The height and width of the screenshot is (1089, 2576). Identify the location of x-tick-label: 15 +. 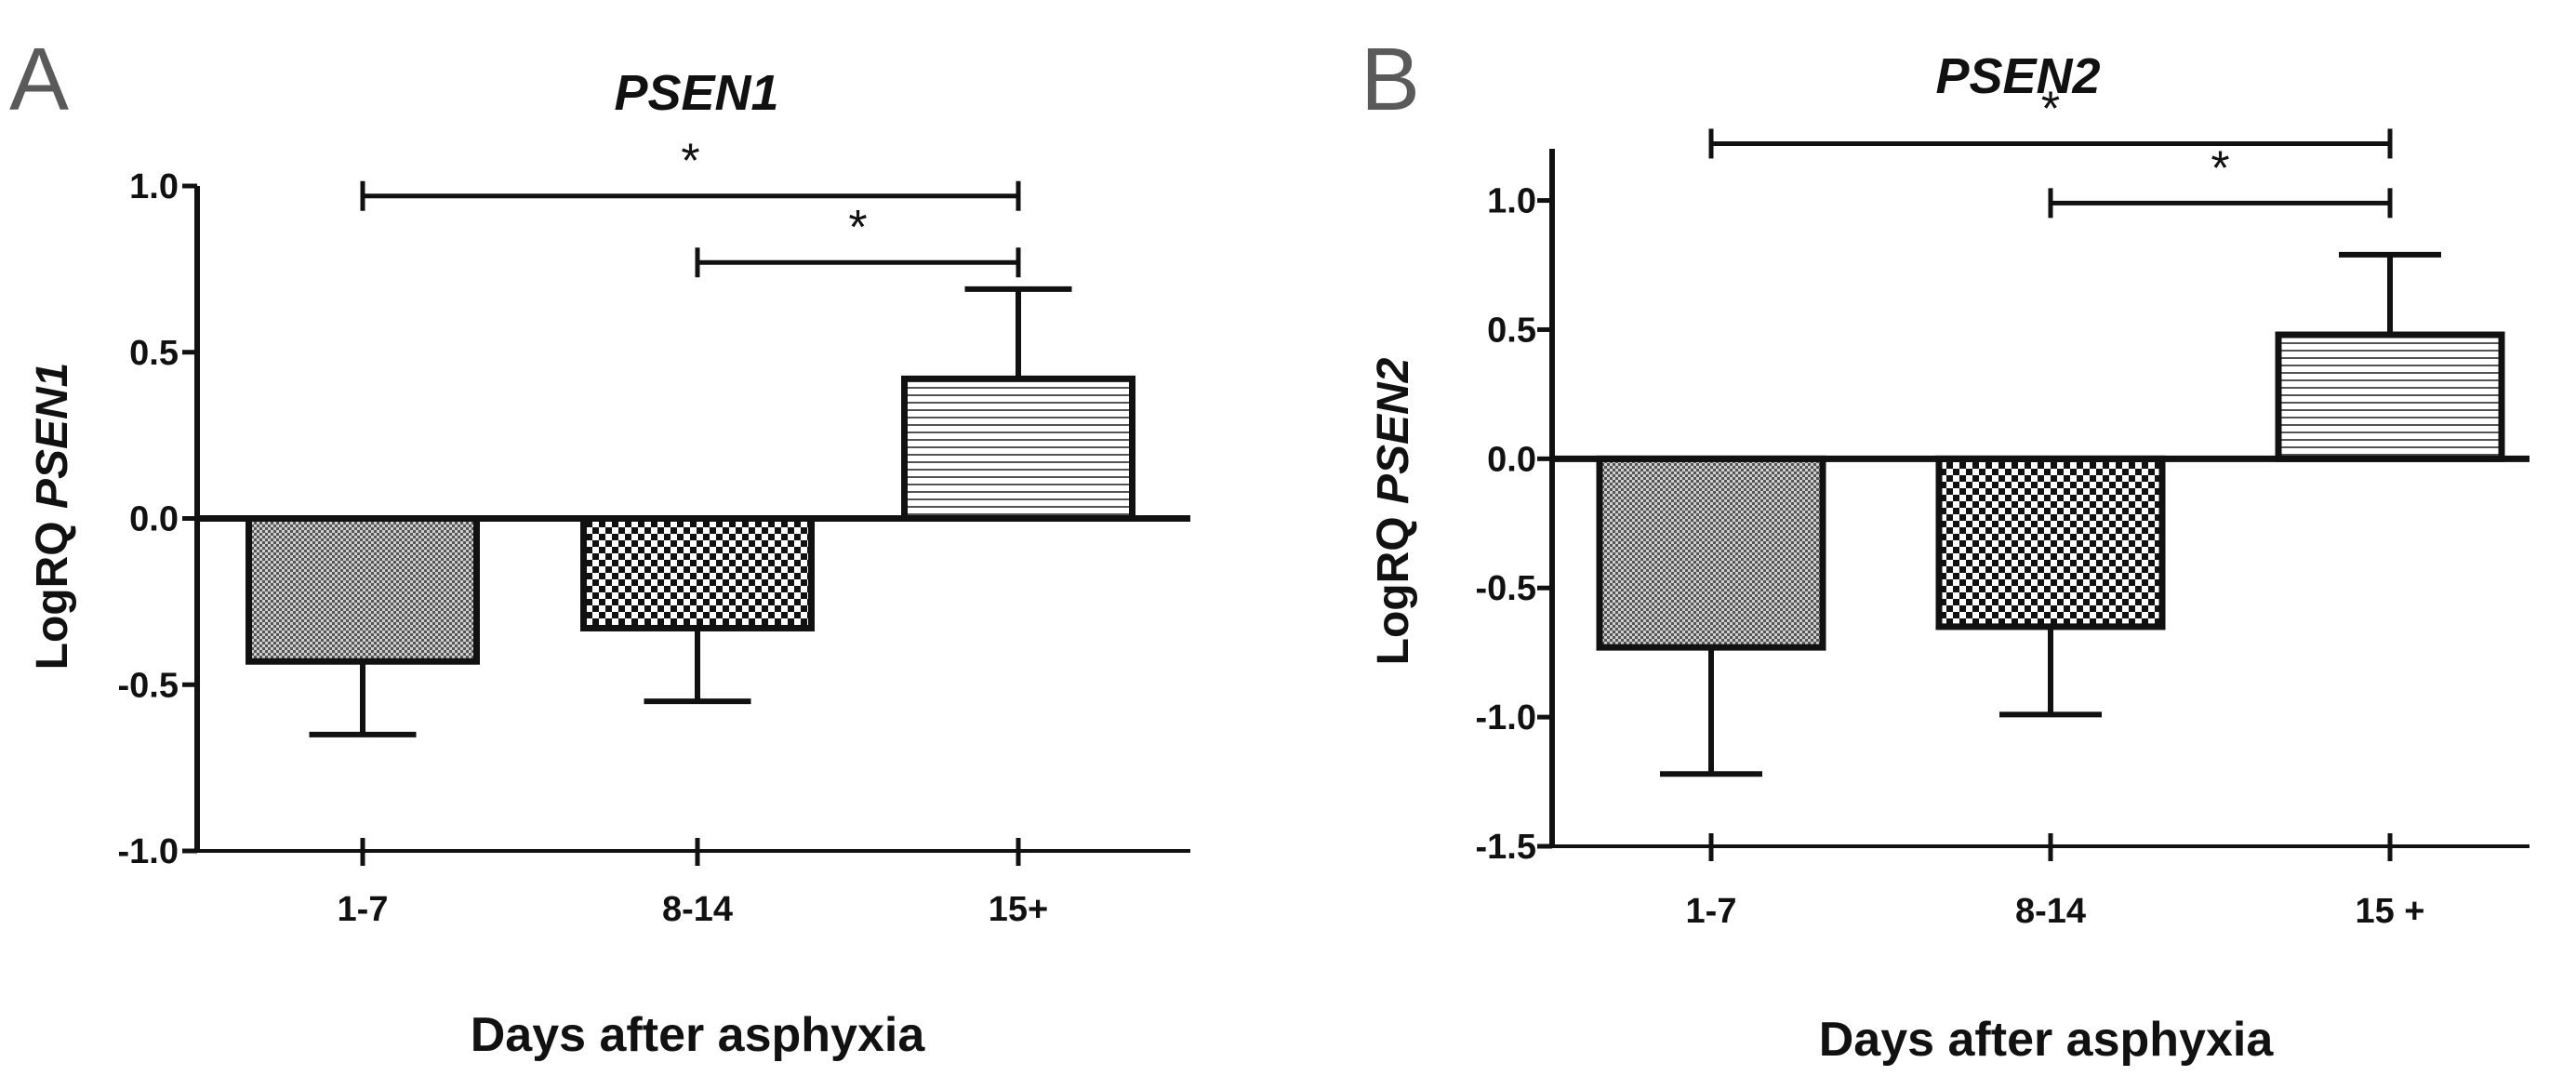
(2389, 911).